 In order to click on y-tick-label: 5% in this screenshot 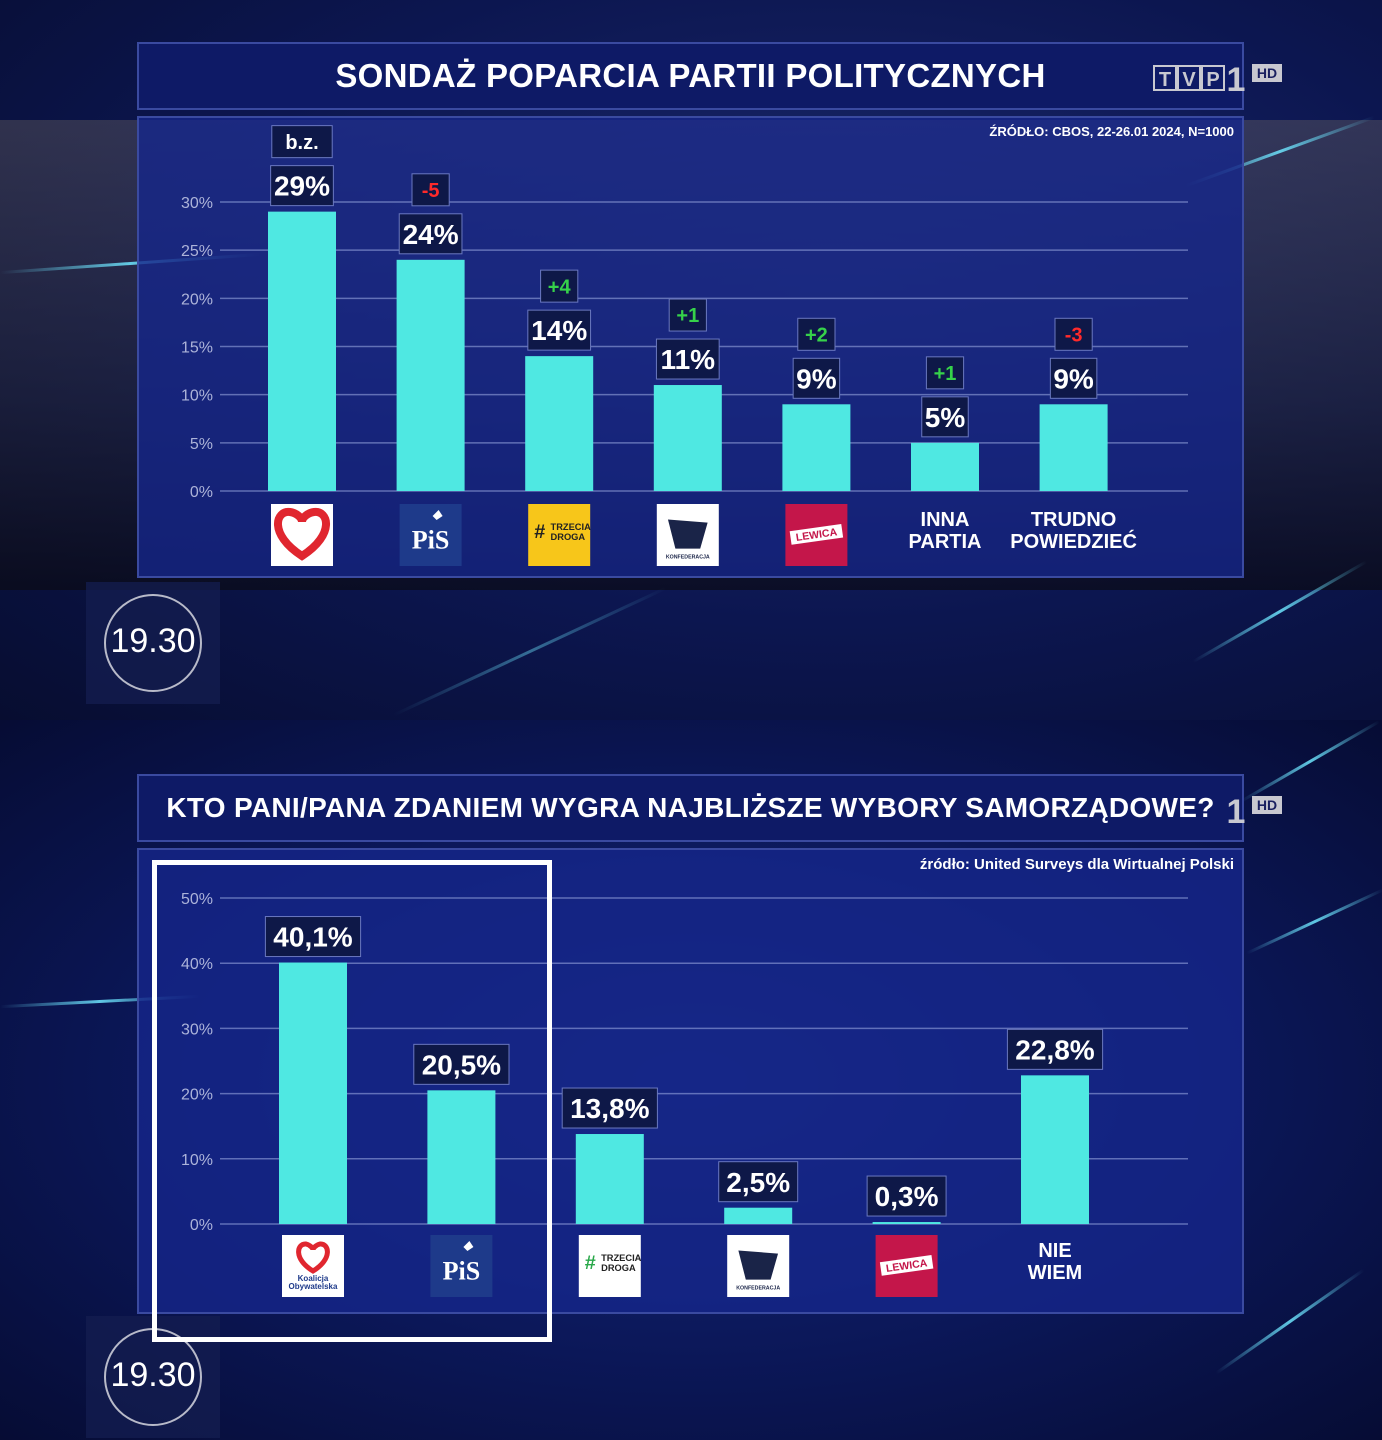, I will do `click(201, 444)`.